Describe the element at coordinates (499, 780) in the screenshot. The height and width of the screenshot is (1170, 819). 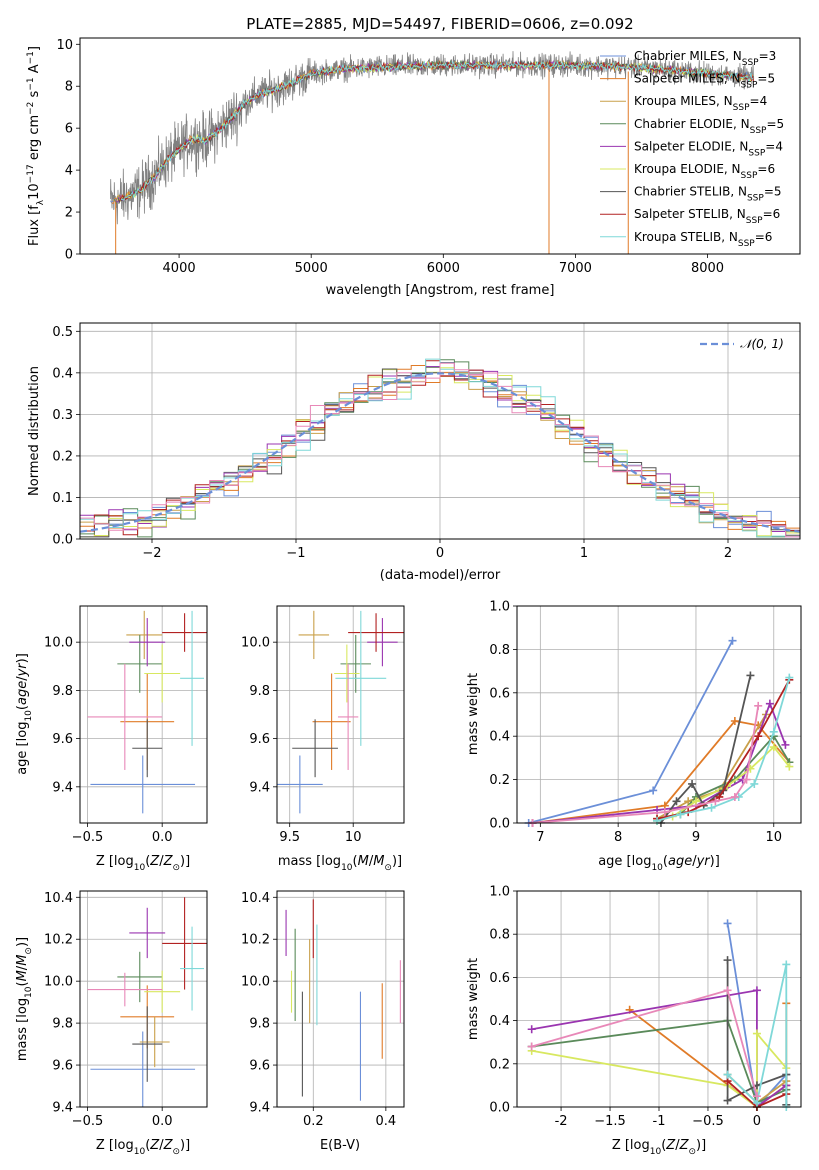
I see `y-tick-label: 0.2` at that location.